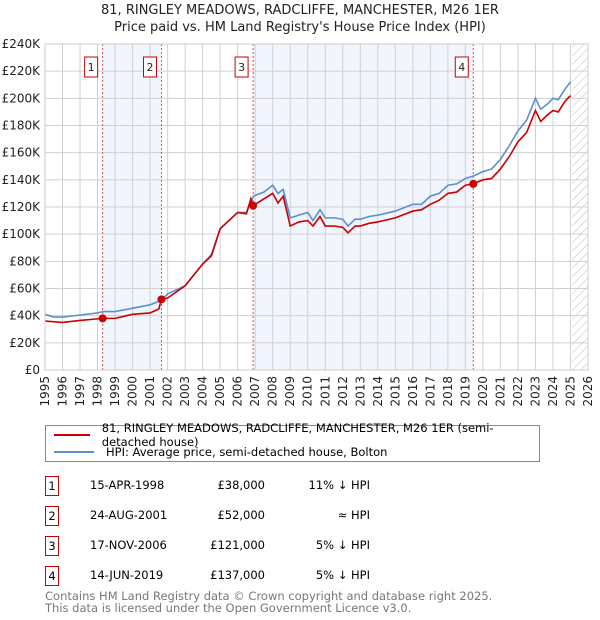 This screenshot has height=620, width=600. What do you see at coordinates (133, 391) in the screenshot?
I see `x-tick-label: 2000` at bounding box center [133, 391].